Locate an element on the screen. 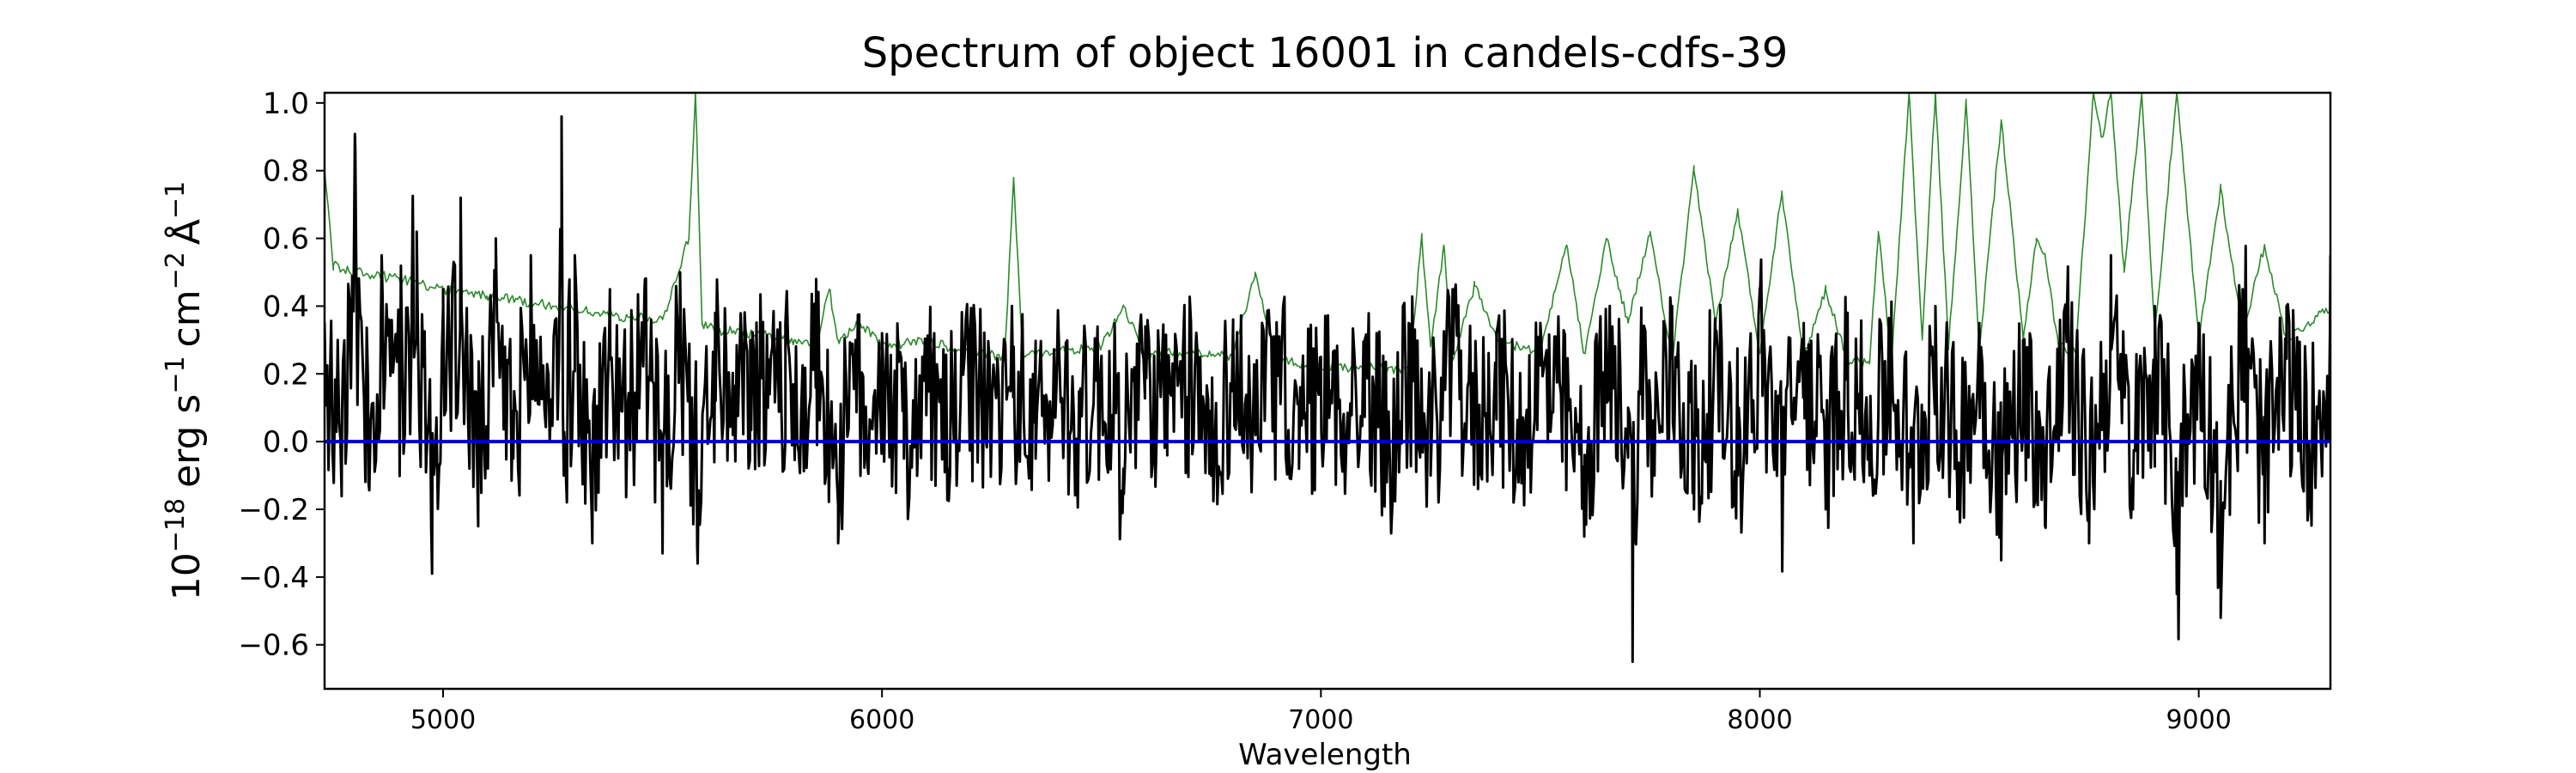 Image resolution: width=2576 pixels, height=773 pixels. y-label-exp: −18 is located at coordinates (176, 525).